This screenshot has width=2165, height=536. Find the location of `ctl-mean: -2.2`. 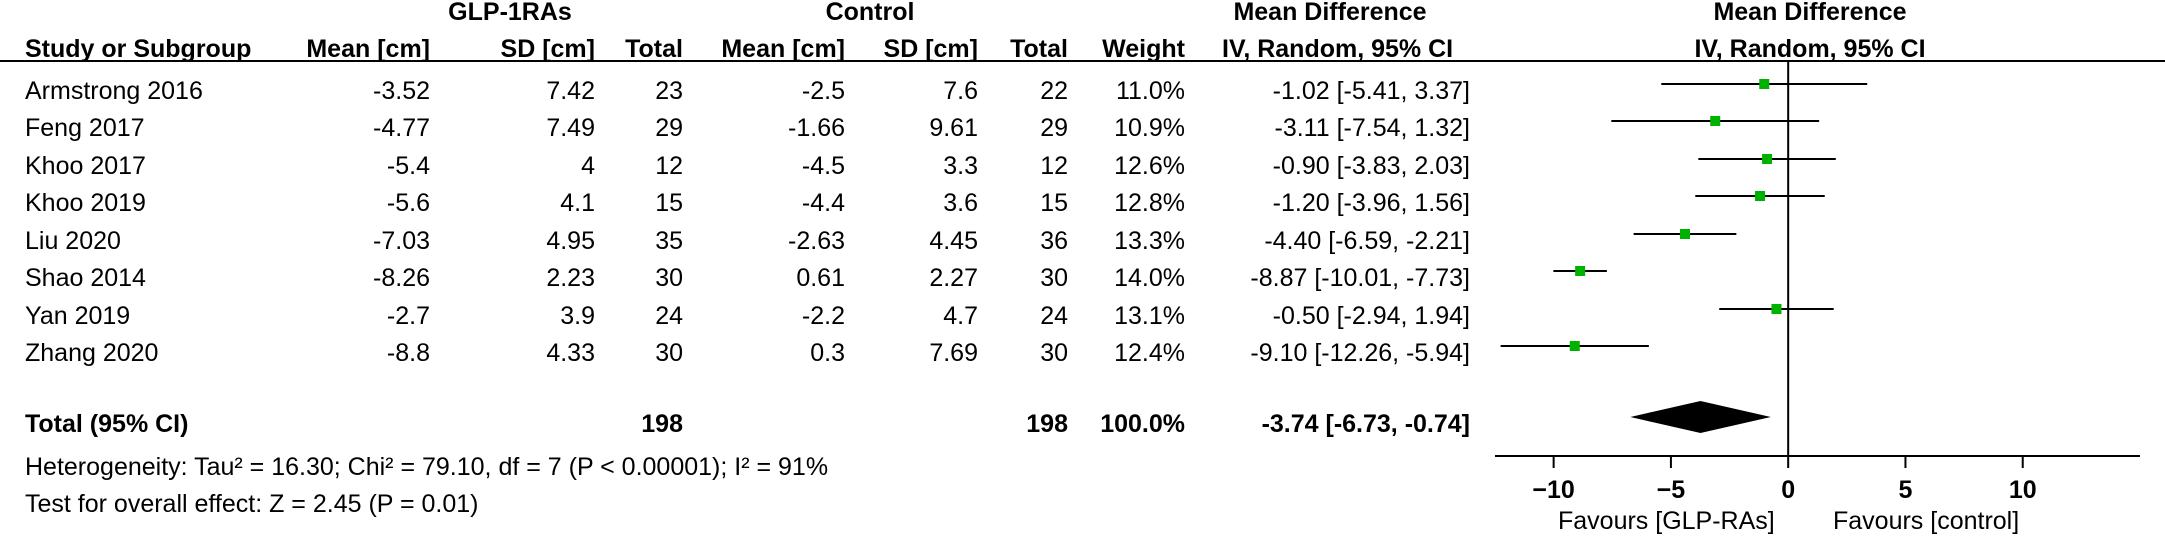

ctl-mean: -2.2 is located at coordinates (823, 316).